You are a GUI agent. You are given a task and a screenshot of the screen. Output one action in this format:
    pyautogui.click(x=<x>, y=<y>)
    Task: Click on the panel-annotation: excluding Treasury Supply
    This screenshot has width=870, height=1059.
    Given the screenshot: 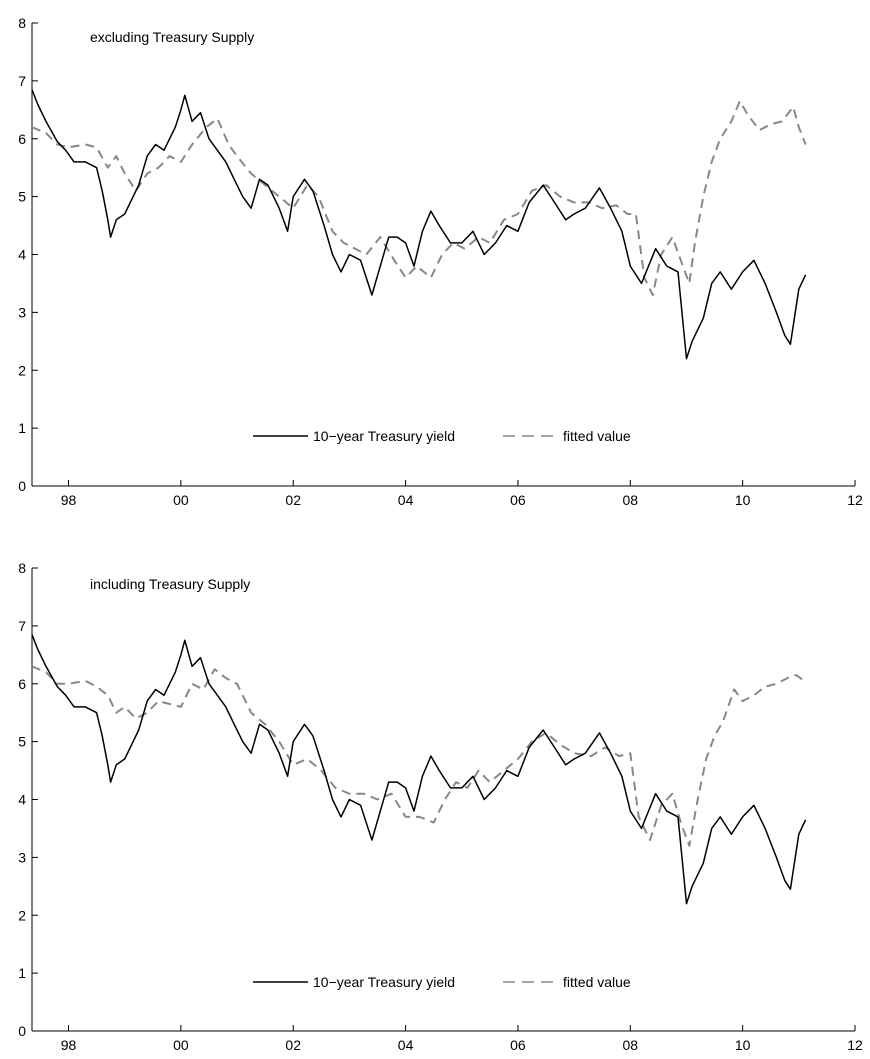 What is the action you would take?
    pyautogui.click(x=172, y=37)
    